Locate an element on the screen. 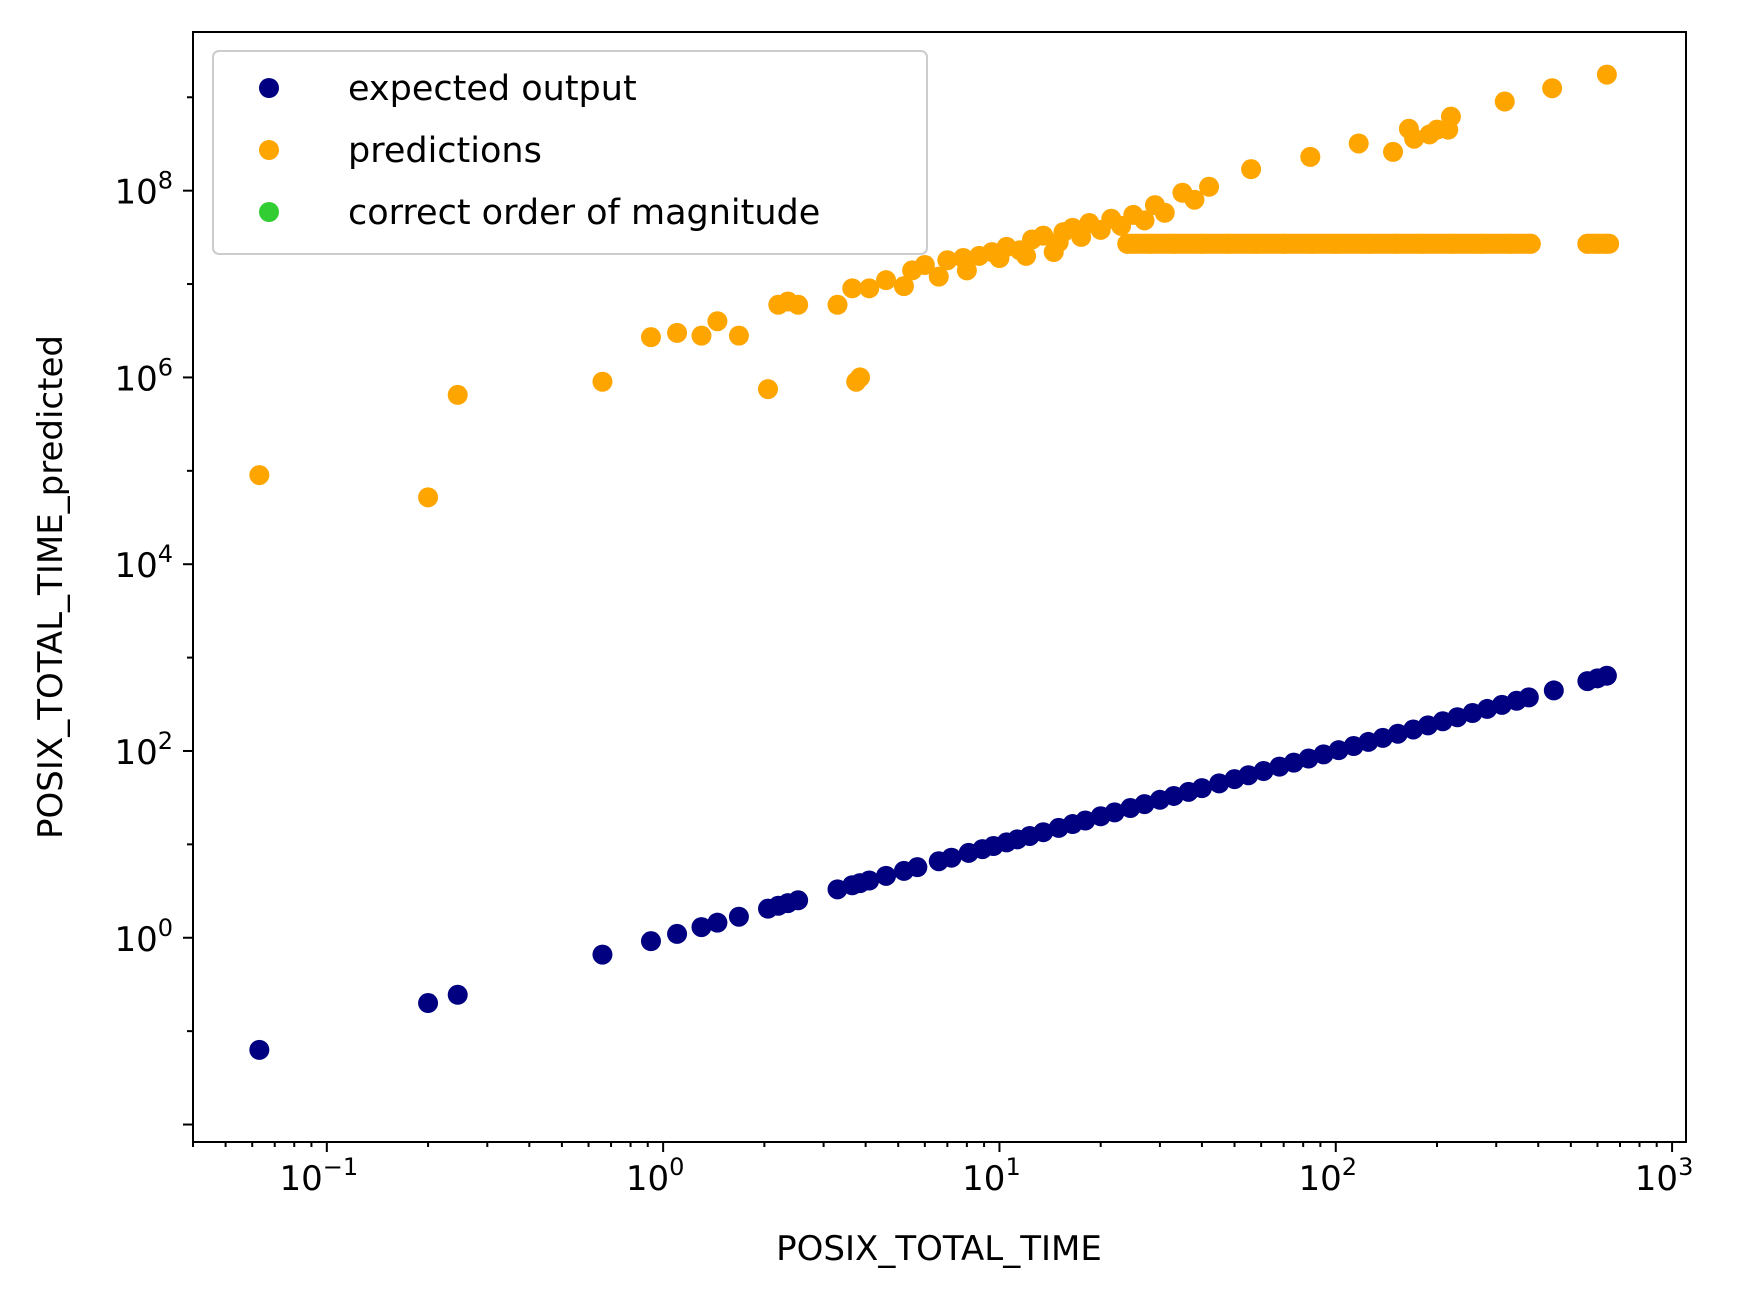 This screenshot has height=1299, width=1739. x-tick-label: 10² is located at coordinates (1327, 1176).